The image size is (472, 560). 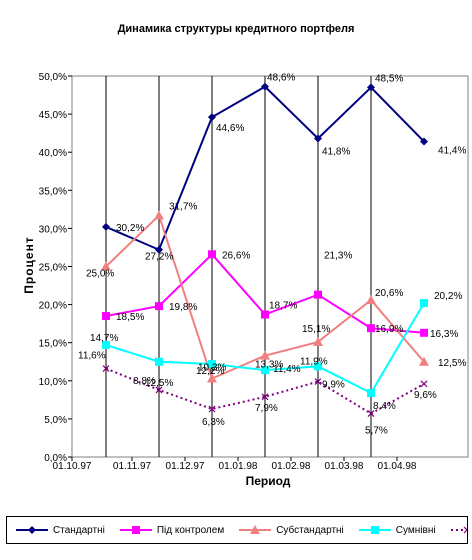 I want to click on y-tick-label: 35,0%, so click(x=53, y=191).